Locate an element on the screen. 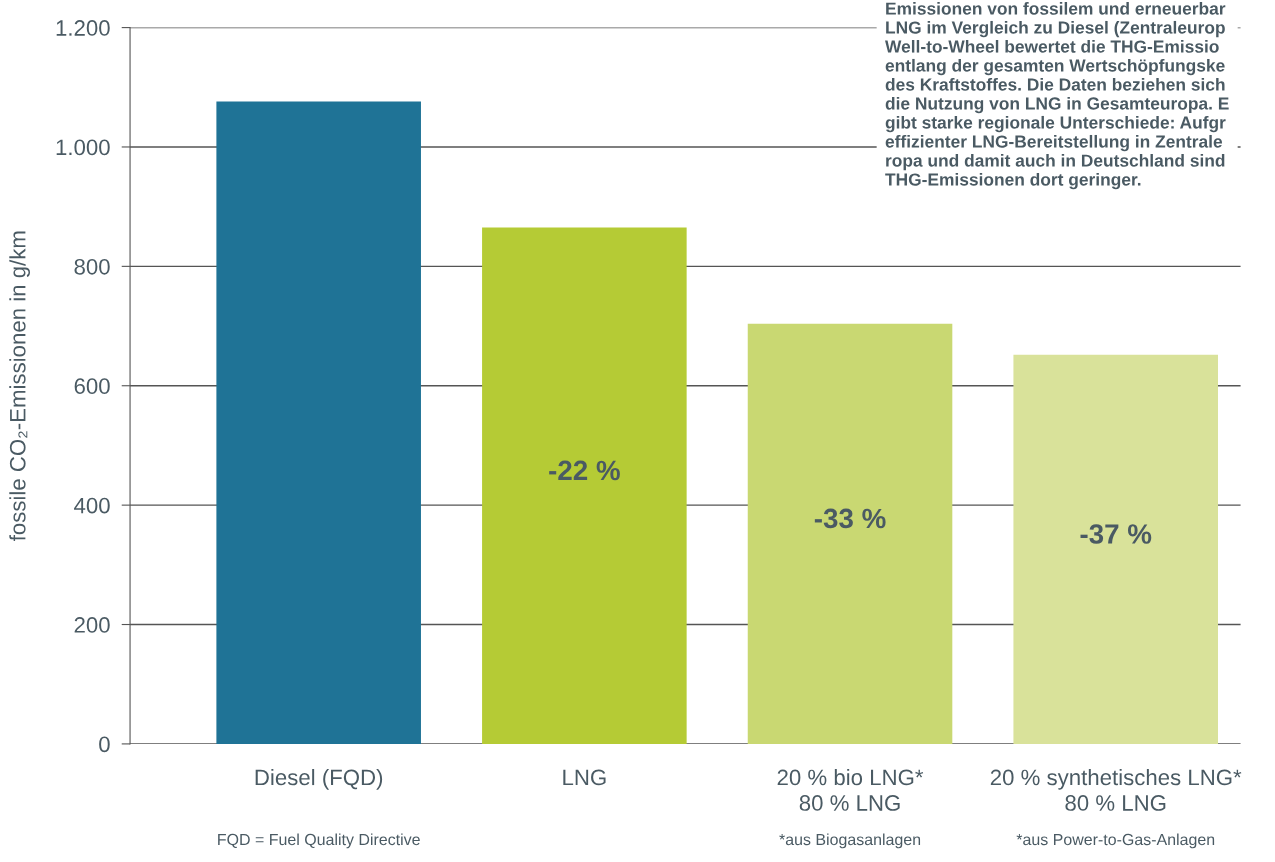 The width and height of the screenshot is (1275, 862). text: FQD = Fuel Quality Directive is located at coordinates (319, 841).